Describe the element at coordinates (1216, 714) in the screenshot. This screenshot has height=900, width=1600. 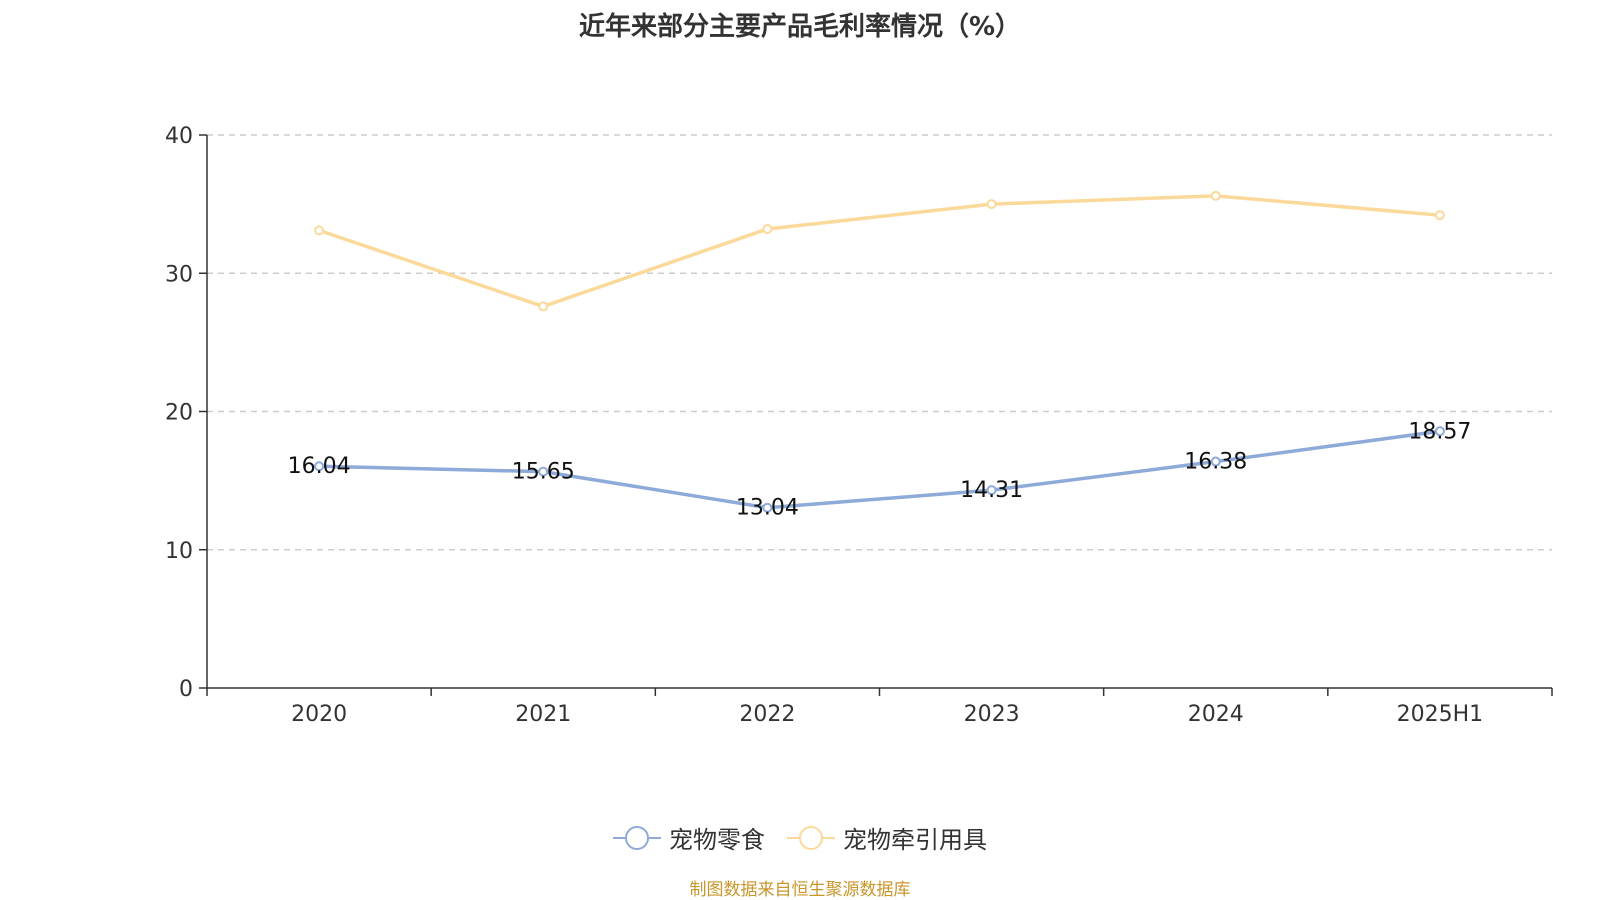
I see `x-tick-label-2024: 2024` at that location.